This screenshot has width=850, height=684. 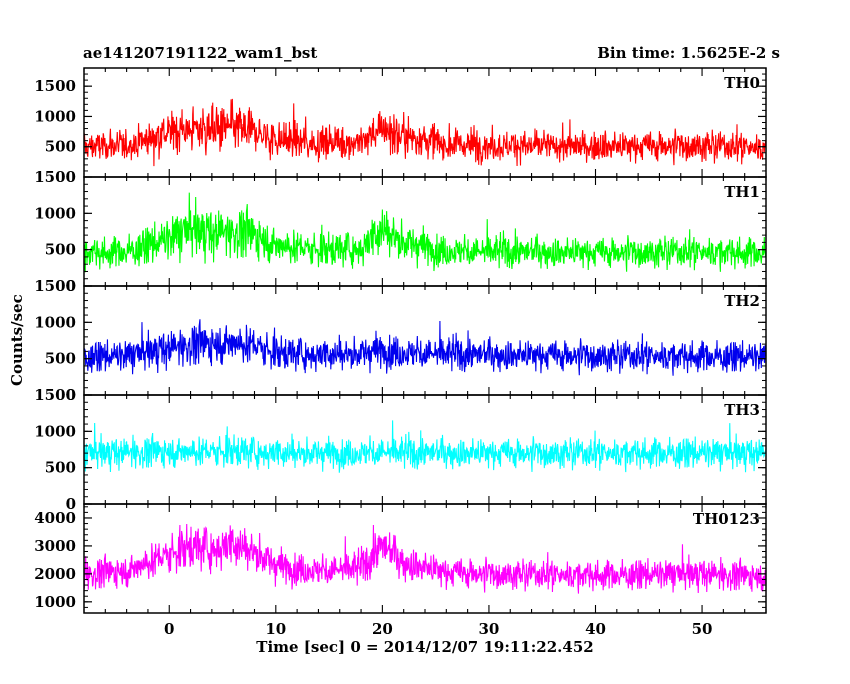 What do you see at coordinates (726, 519) in the screenshot?
I see `panel-label-th0123: TH0123` at bounding box center [726, 519].